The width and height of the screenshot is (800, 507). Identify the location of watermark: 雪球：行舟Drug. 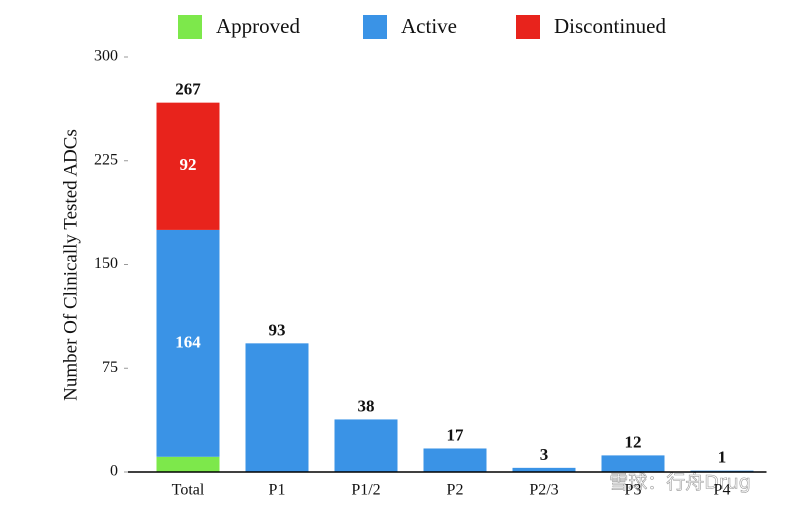
(680, 483).